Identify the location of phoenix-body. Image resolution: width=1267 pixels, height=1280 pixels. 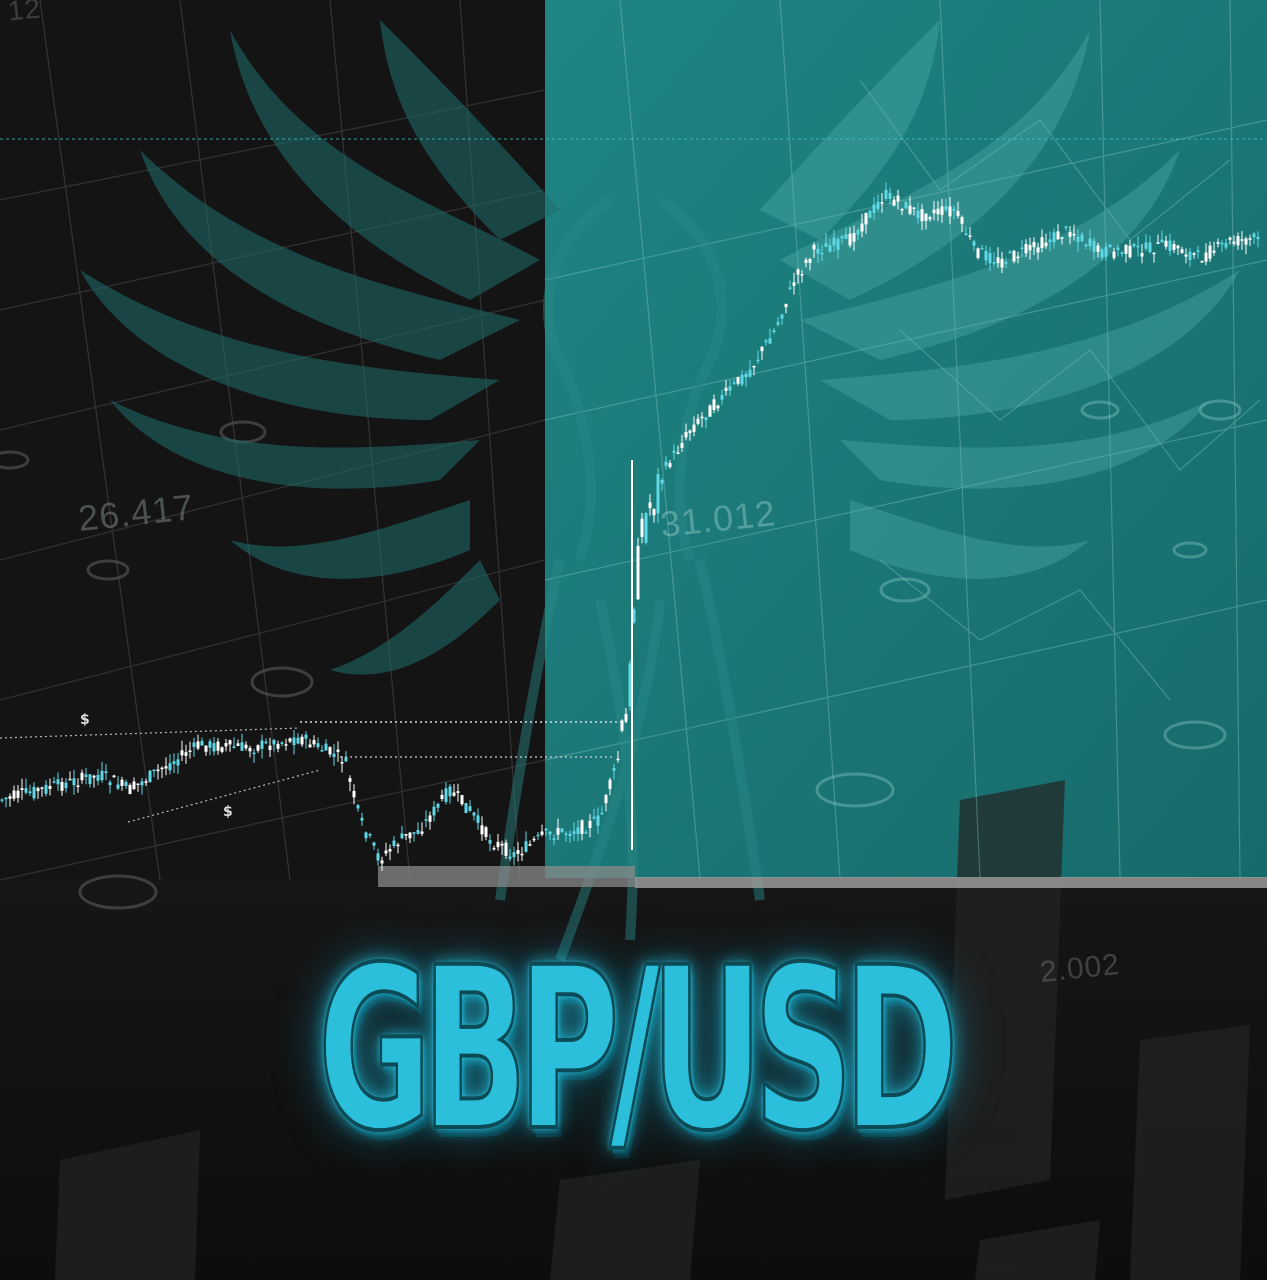
(630, 578).